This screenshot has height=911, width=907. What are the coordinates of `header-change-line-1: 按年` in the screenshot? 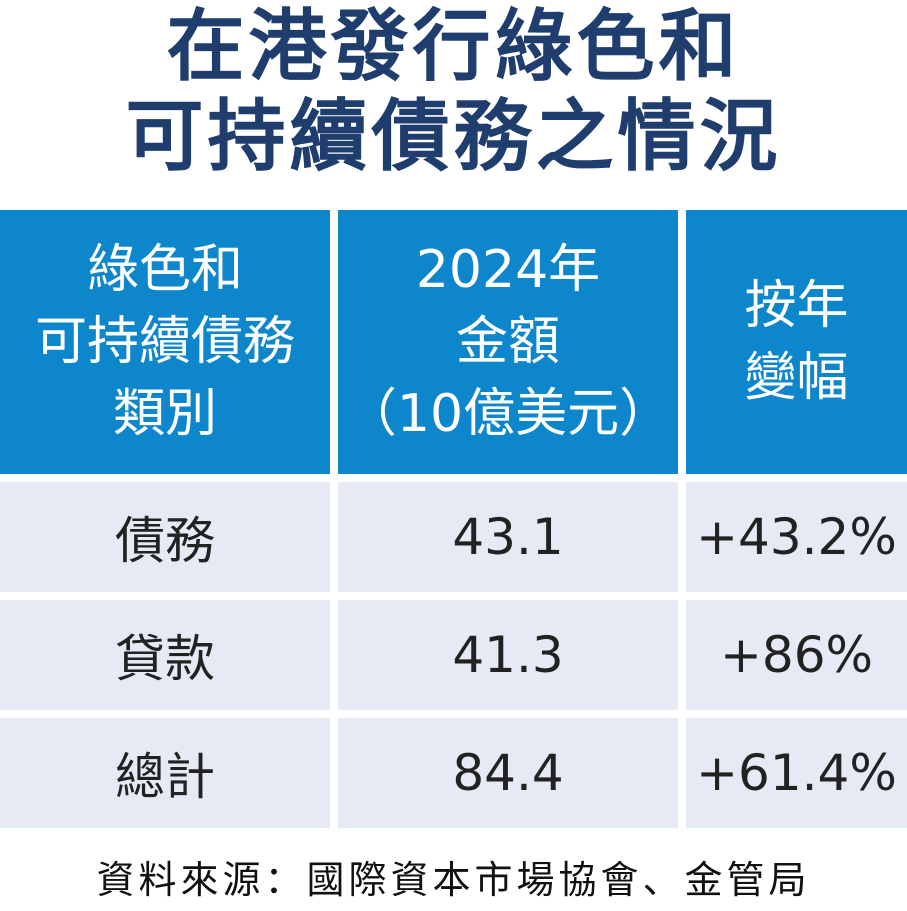 It's located at (796, 306).